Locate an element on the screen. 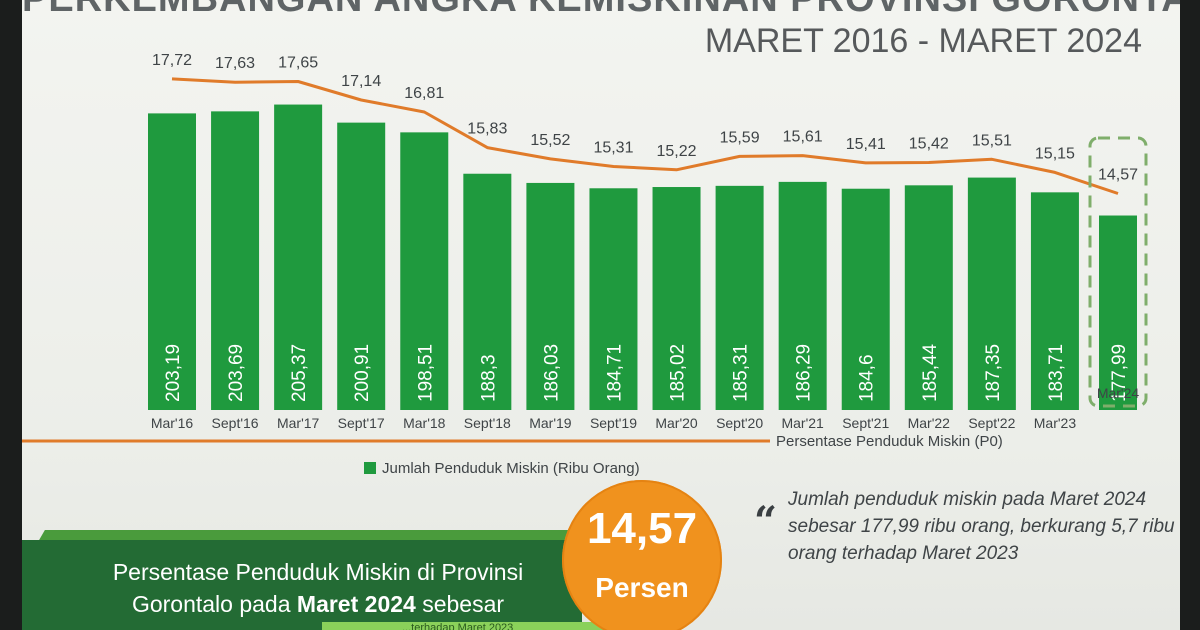 Image resolution: width=1200 pixels, height=630 pixels. bar-value-label: 205,37 is located at coordinates (299, 373).